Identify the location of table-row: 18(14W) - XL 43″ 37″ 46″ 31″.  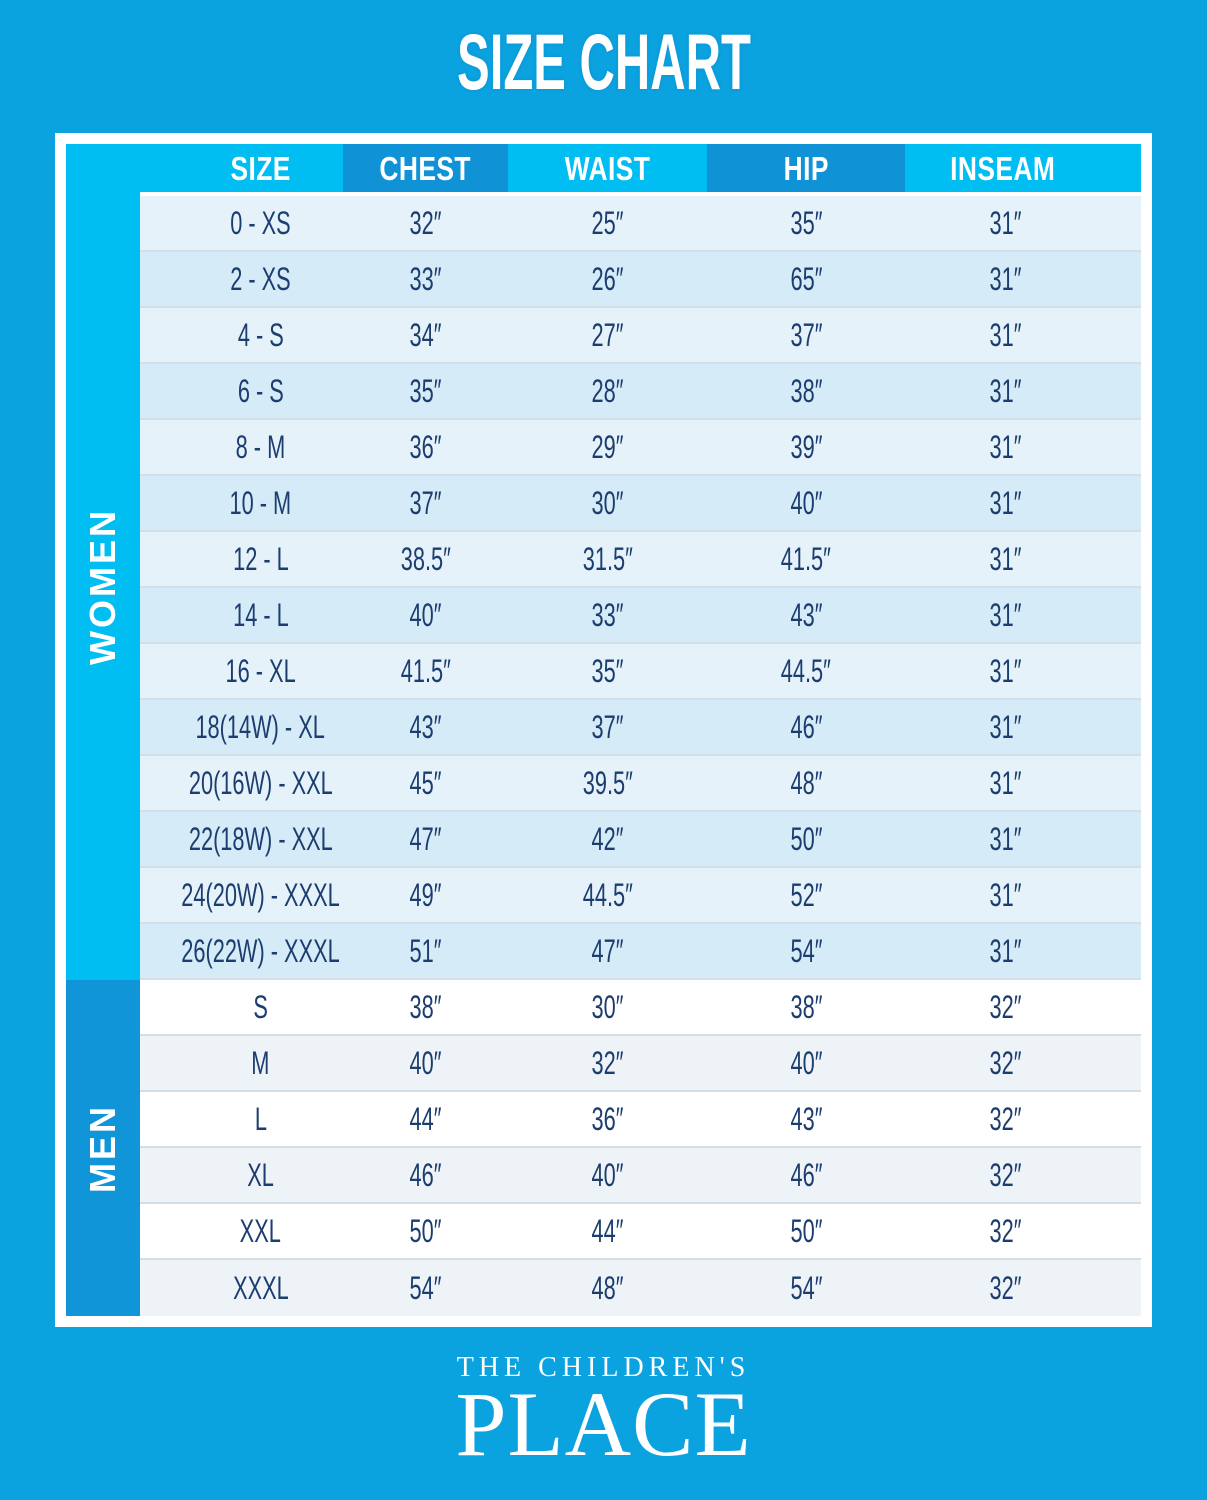
(640, 728).